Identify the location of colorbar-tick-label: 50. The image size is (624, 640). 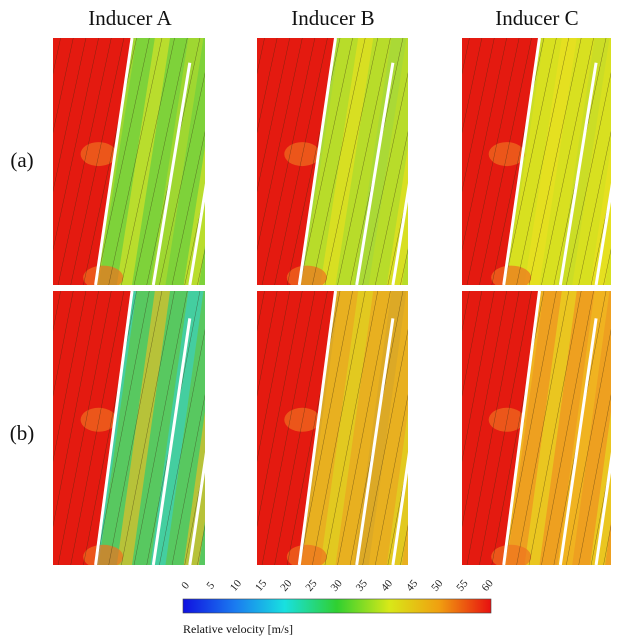
(437, 585).